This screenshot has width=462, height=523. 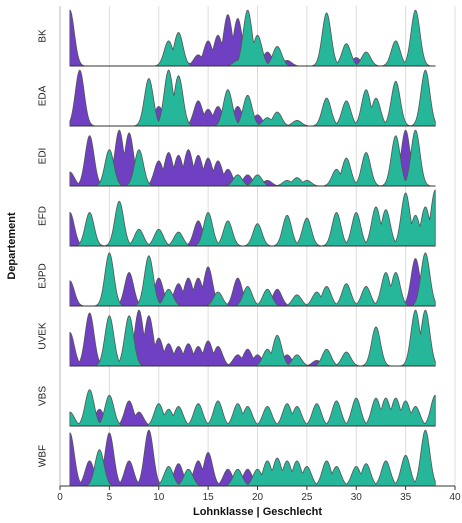 What do you see at coordinates (43, 216) in the screenshot?
I see `row-label: EFD` at bounding box center [43, 216].